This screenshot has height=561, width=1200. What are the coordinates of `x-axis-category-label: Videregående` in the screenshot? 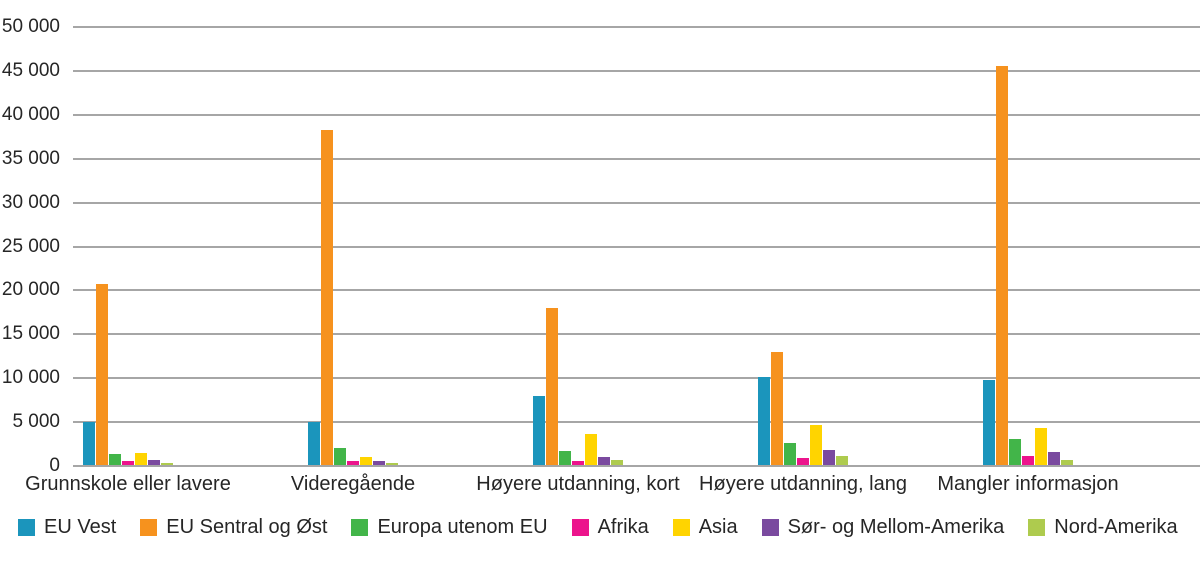 It's located at (353, 484).